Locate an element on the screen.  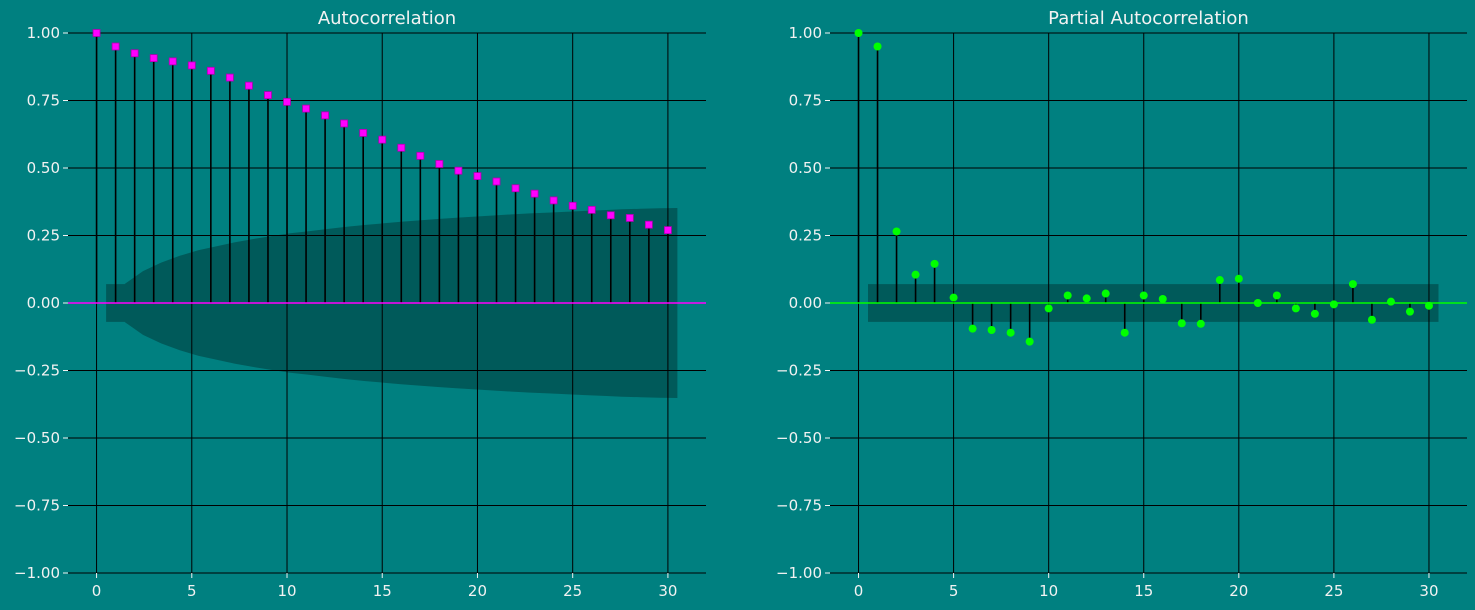
acf-ytick-label: 0.25 is located at coordinates (43, 236).